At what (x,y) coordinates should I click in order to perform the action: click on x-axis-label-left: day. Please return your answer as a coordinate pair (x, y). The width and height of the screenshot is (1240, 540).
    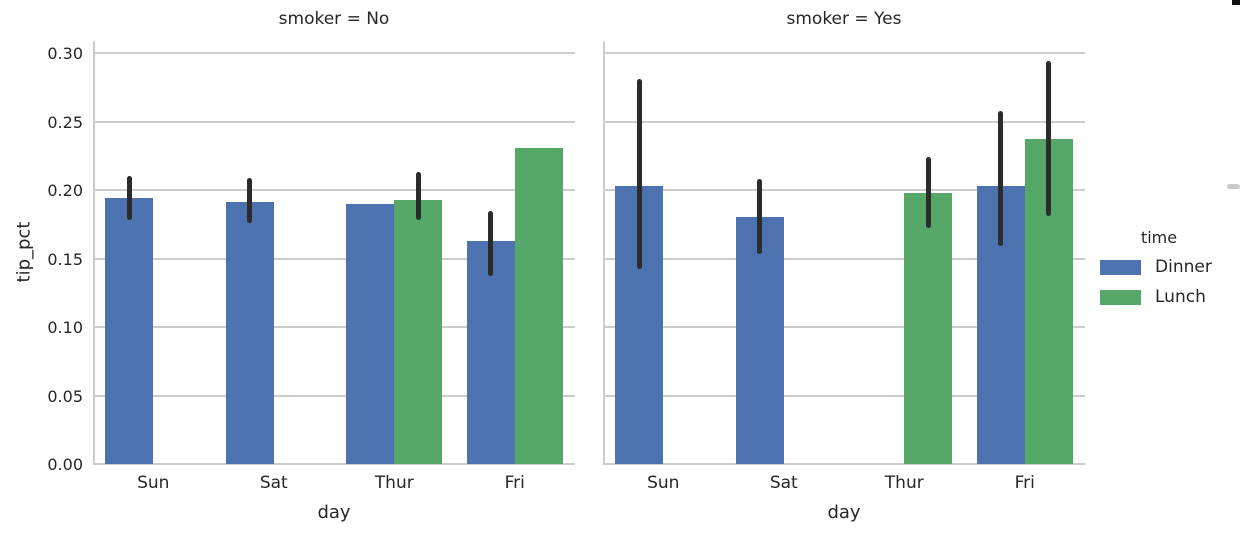
    Looking at the image, I should click on (334, 512).